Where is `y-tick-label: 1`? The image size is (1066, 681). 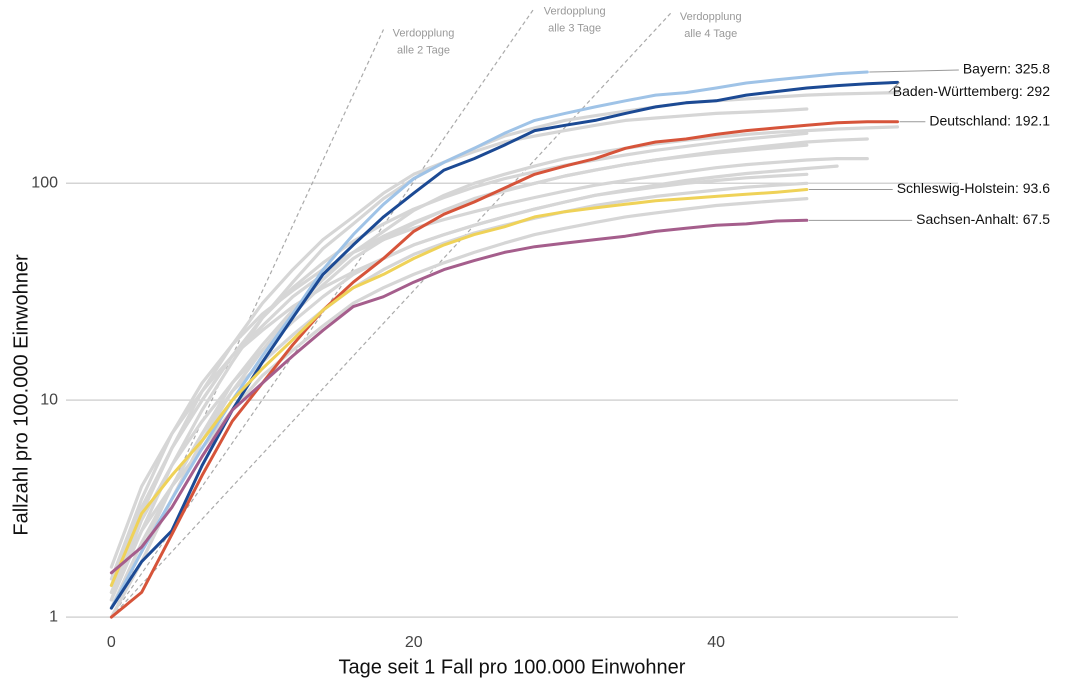 y-tick-label: 1 is located at coordinates (53, 616).